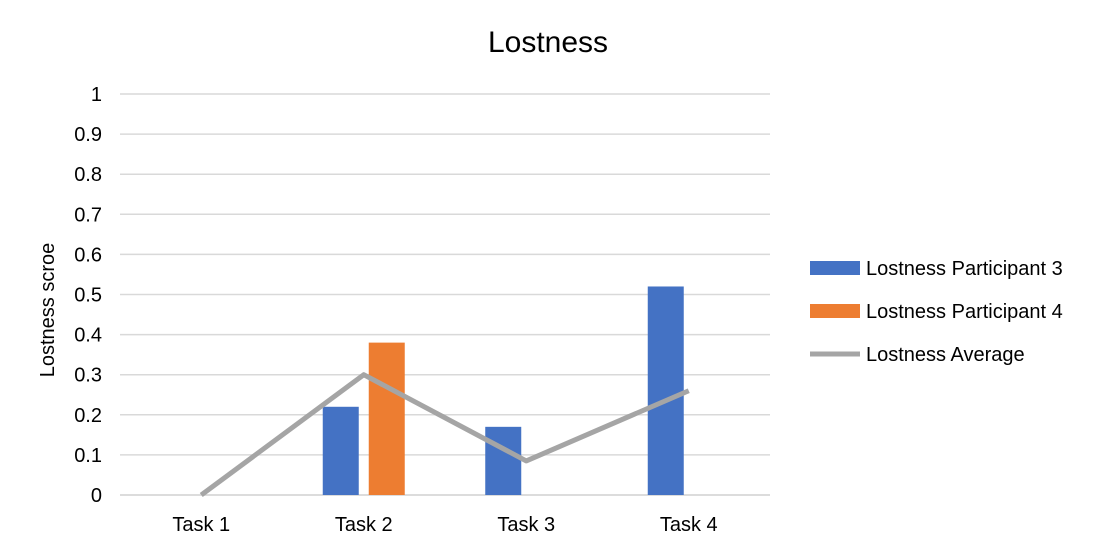 The width and height of the screenshot is (1095, 560). Describe the element at coordinates (88, 255) in the screenshot. I see `y-tick-label: 0.6` at that location.